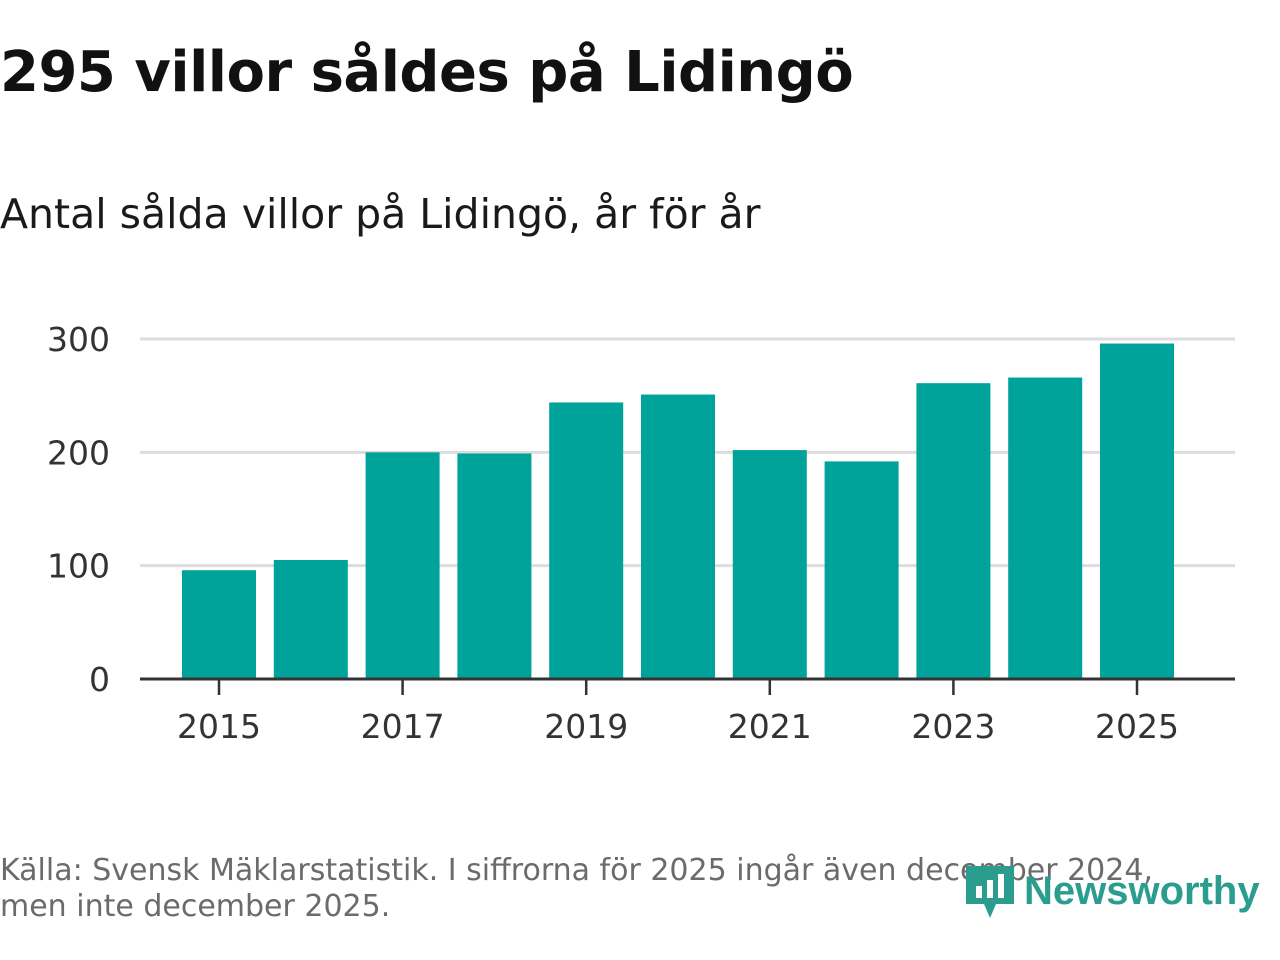 Image resolution: width=1280 pixels, height=960 pixels. What do you see at coordinates (1142, 890) in the screenshot?
I see `newsworthy-logo-text: Newsworthy` at bounding box center [1142, 890].